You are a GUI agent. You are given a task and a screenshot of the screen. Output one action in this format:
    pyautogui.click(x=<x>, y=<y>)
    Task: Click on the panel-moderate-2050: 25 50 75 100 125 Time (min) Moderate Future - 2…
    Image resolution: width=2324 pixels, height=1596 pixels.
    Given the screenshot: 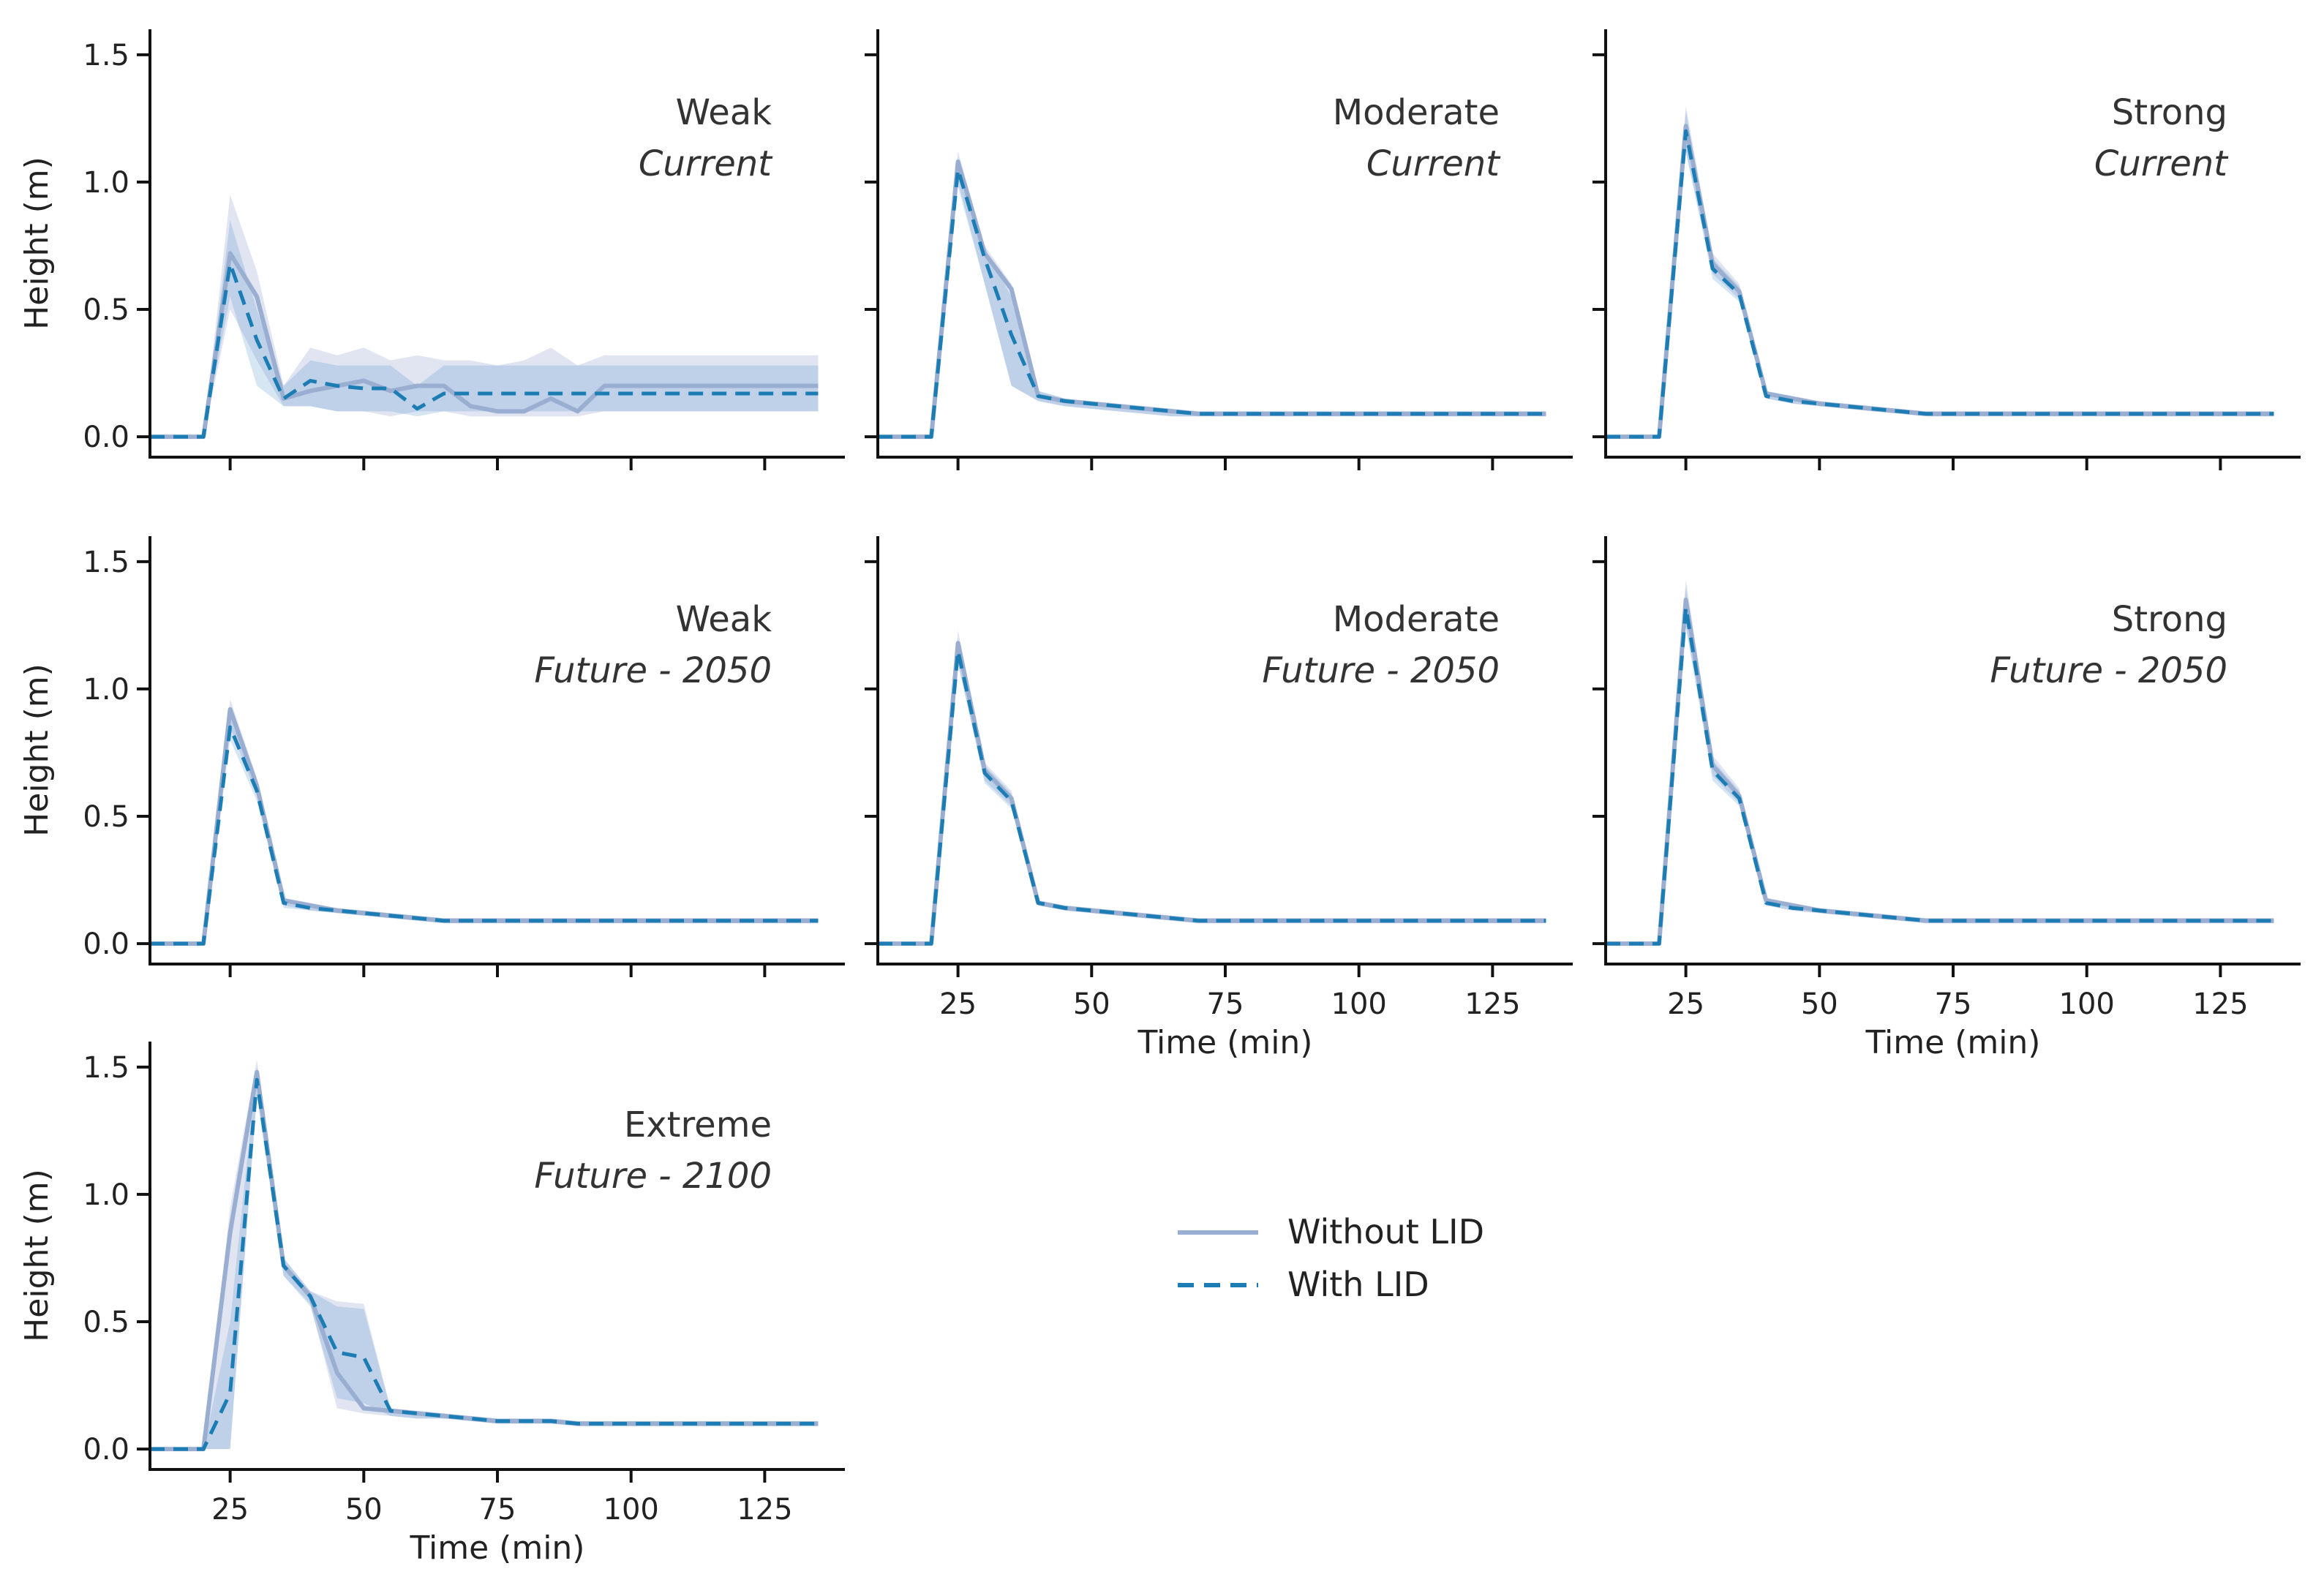 What is the action you would take?
    pyautogui.click(x=1219, y=798)
    